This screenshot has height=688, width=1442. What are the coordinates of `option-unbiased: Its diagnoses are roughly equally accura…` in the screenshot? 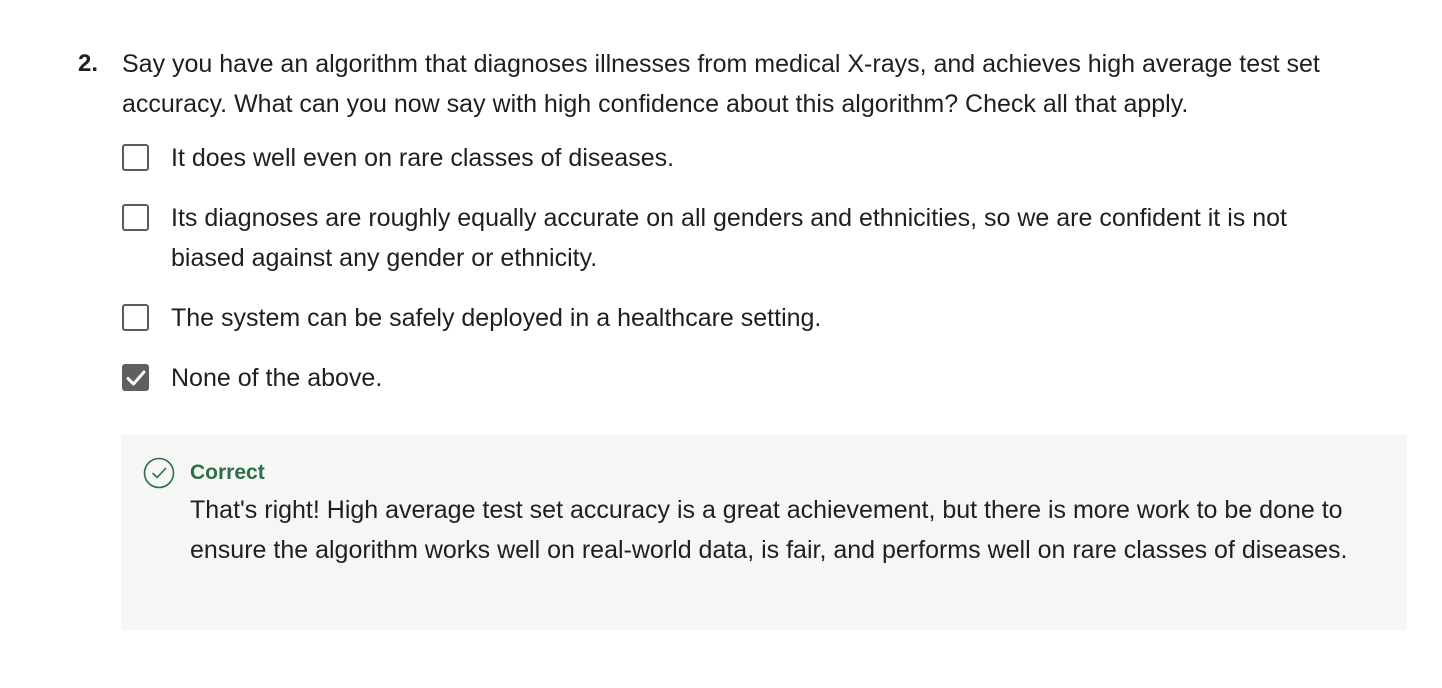 It's located at (765, 238).